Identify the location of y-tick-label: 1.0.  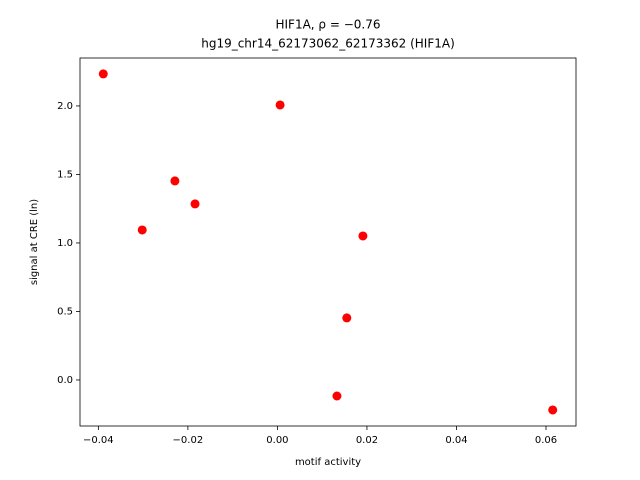
(65, 243).